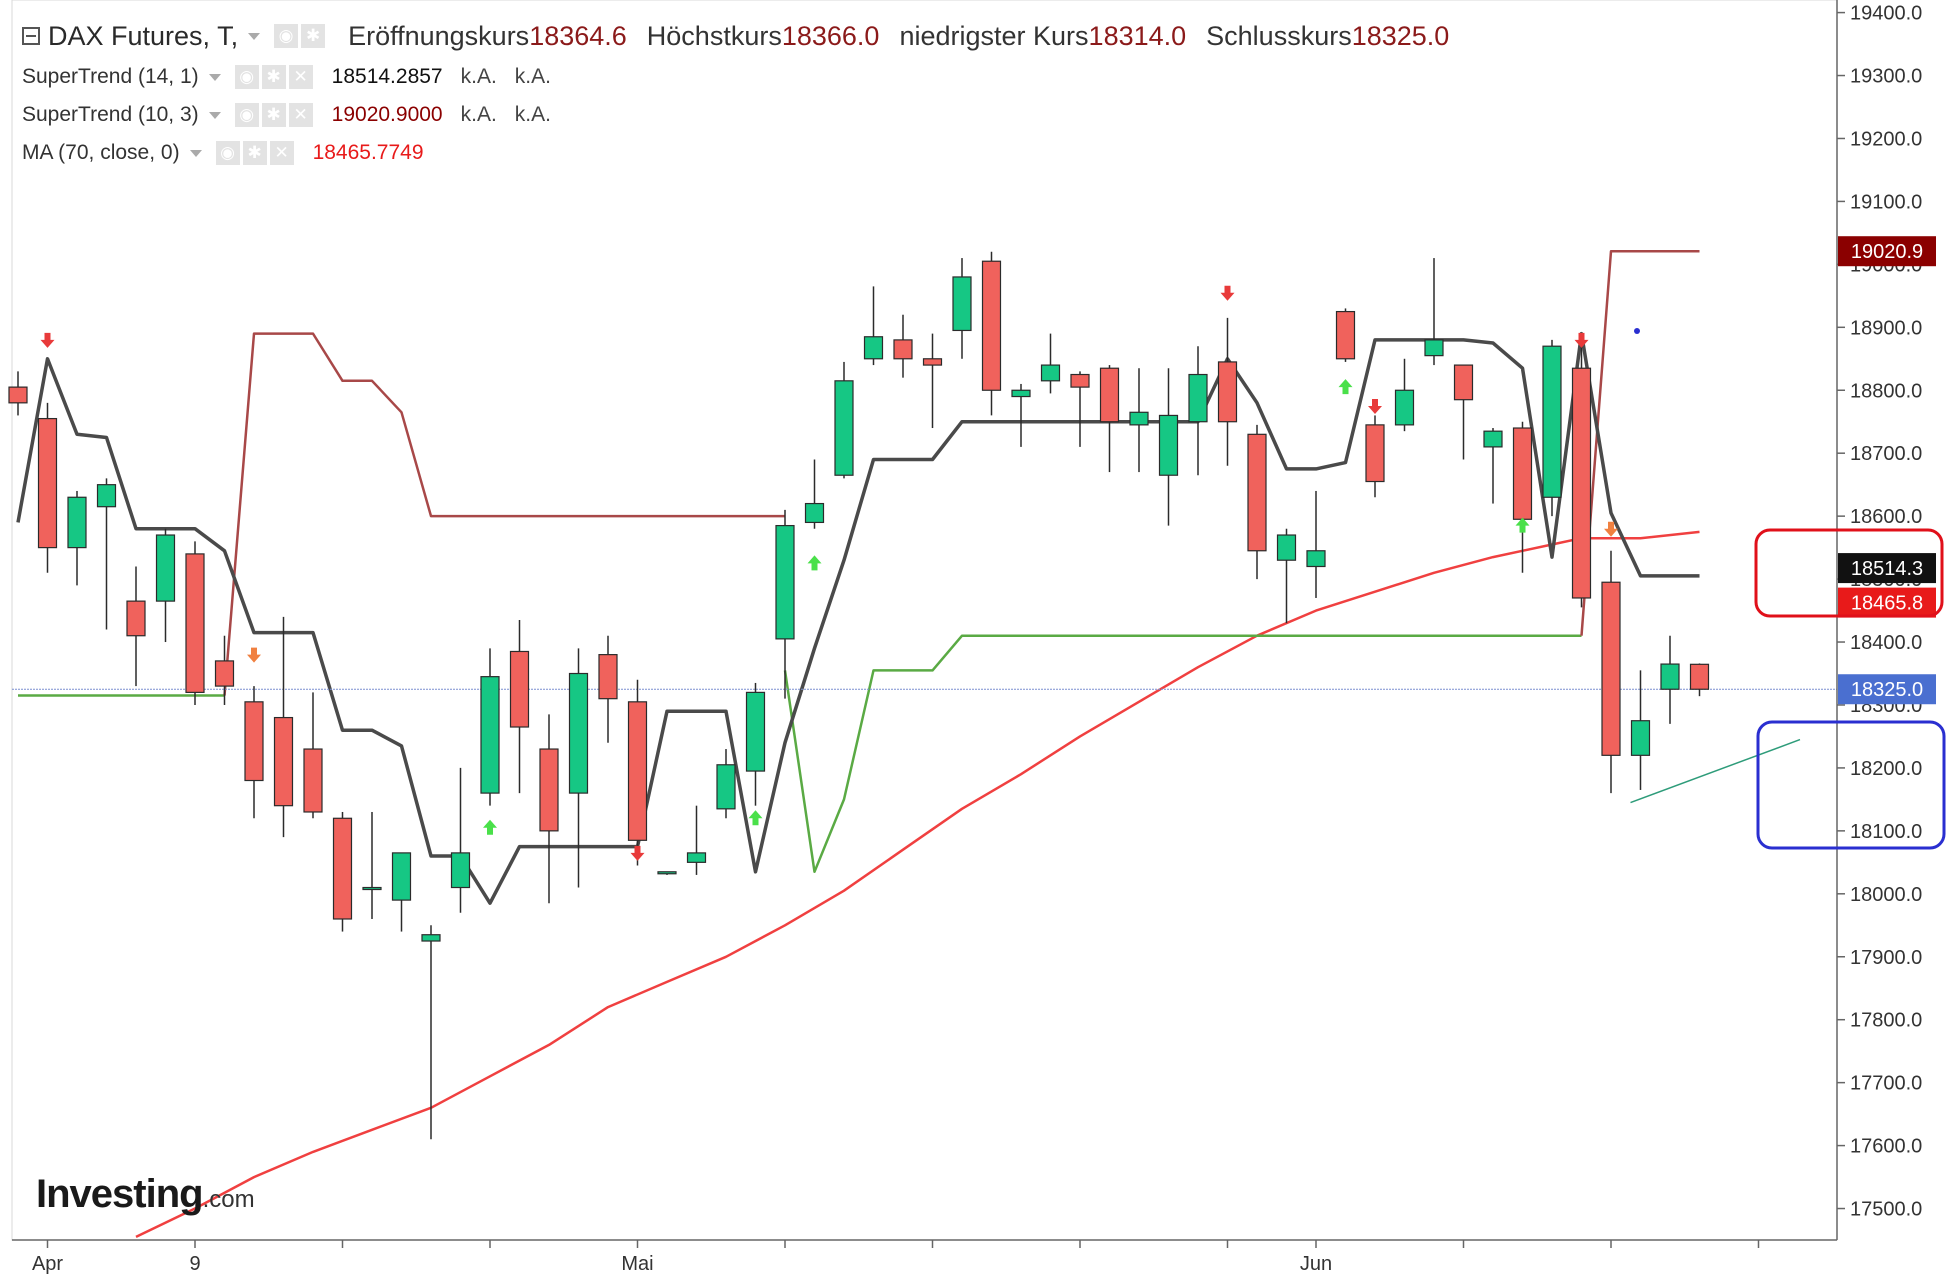 This screenshot has width=1947, height=1276. I want to click on indicator-name: MA (70, close, 0), so click(101, 152).